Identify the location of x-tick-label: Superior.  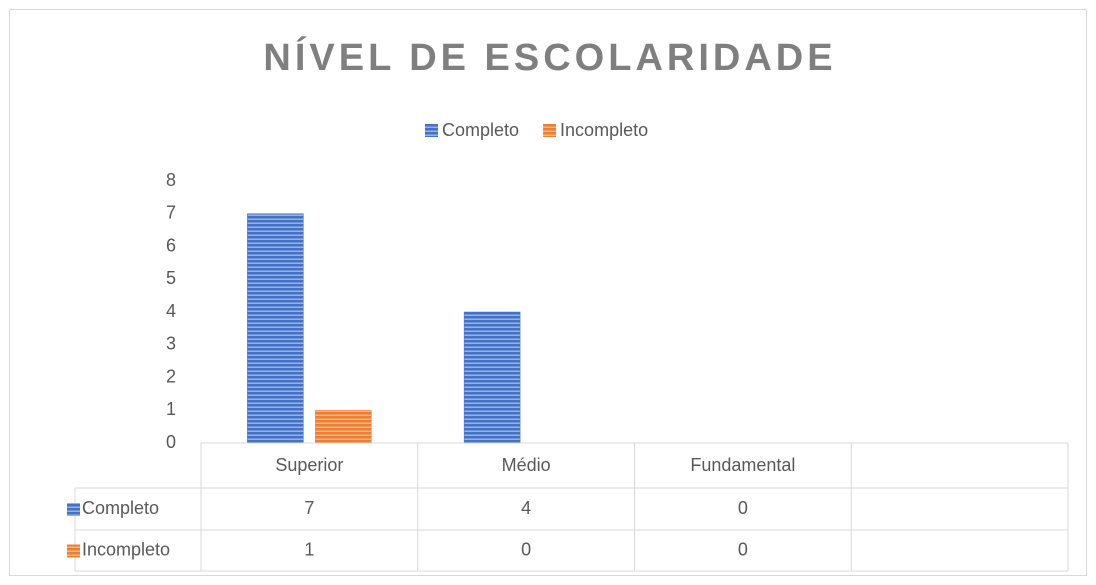
(309, 465).